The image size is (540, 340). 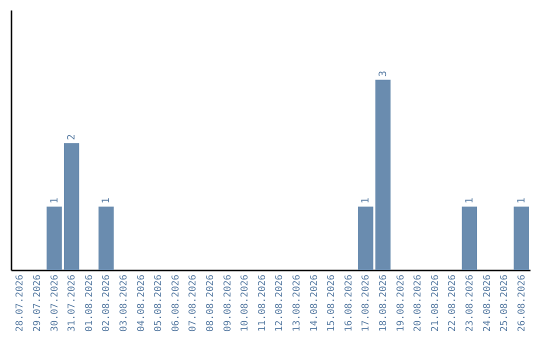 I want to click on x-tick-label: 20.08.2026, so click(x=418, y=303).